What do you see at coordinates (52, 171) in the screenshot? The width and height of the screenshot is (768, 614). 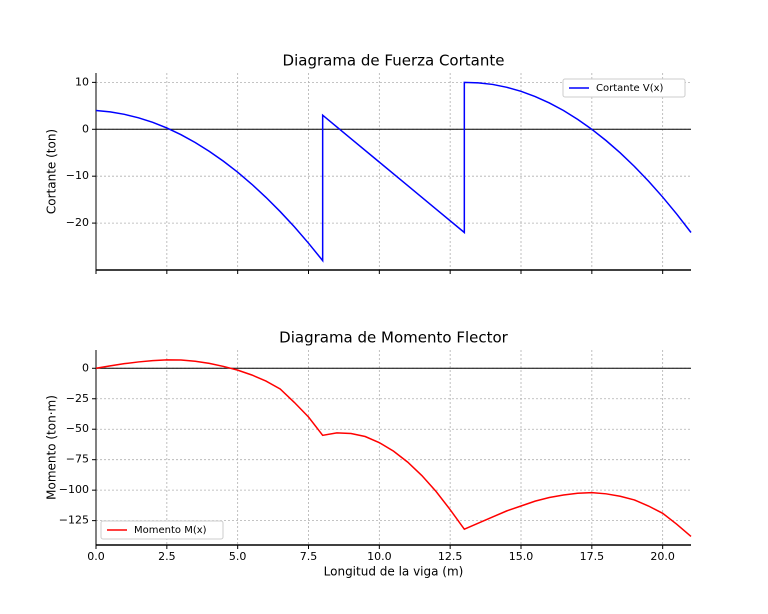 I see `y-axis-label: Cortante (ton)` at bounding box center [52, 171].